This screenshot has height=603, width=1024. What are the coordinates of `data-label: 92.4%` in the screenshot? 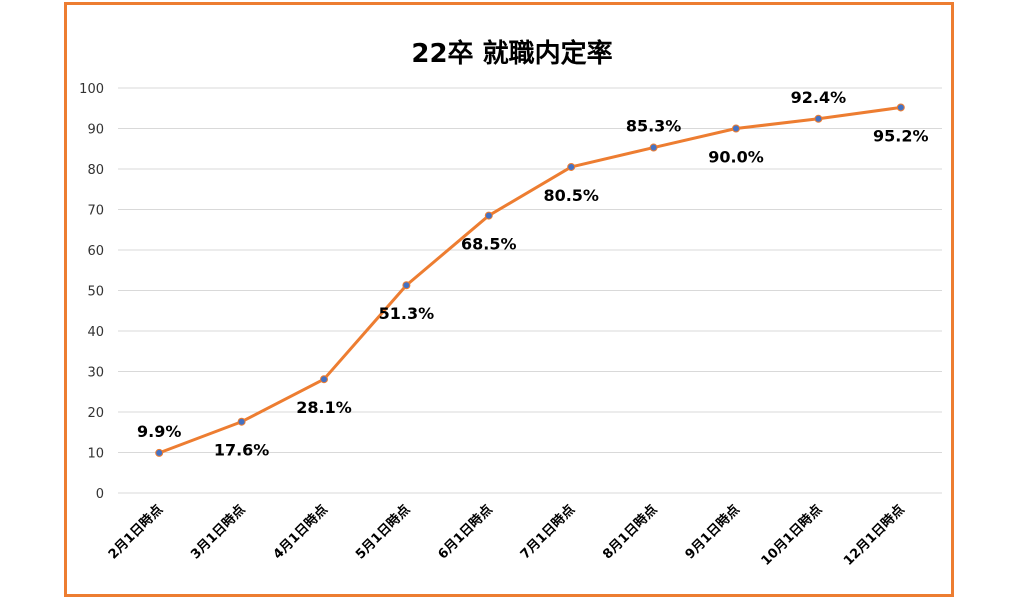 It's located at (819, 97).